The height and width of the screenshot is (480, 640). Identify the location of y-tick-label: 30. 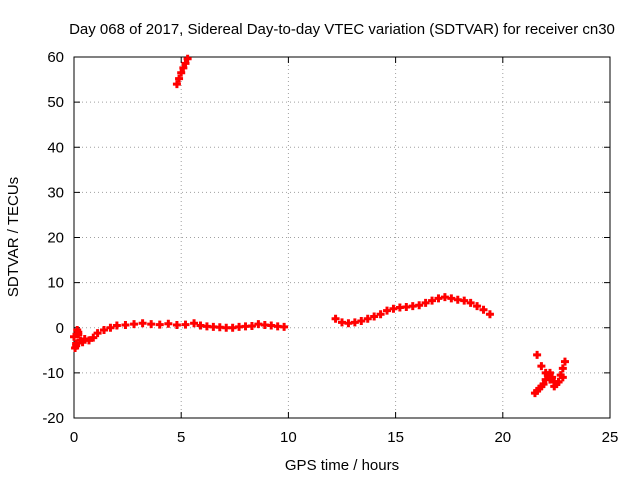
(55, 192).